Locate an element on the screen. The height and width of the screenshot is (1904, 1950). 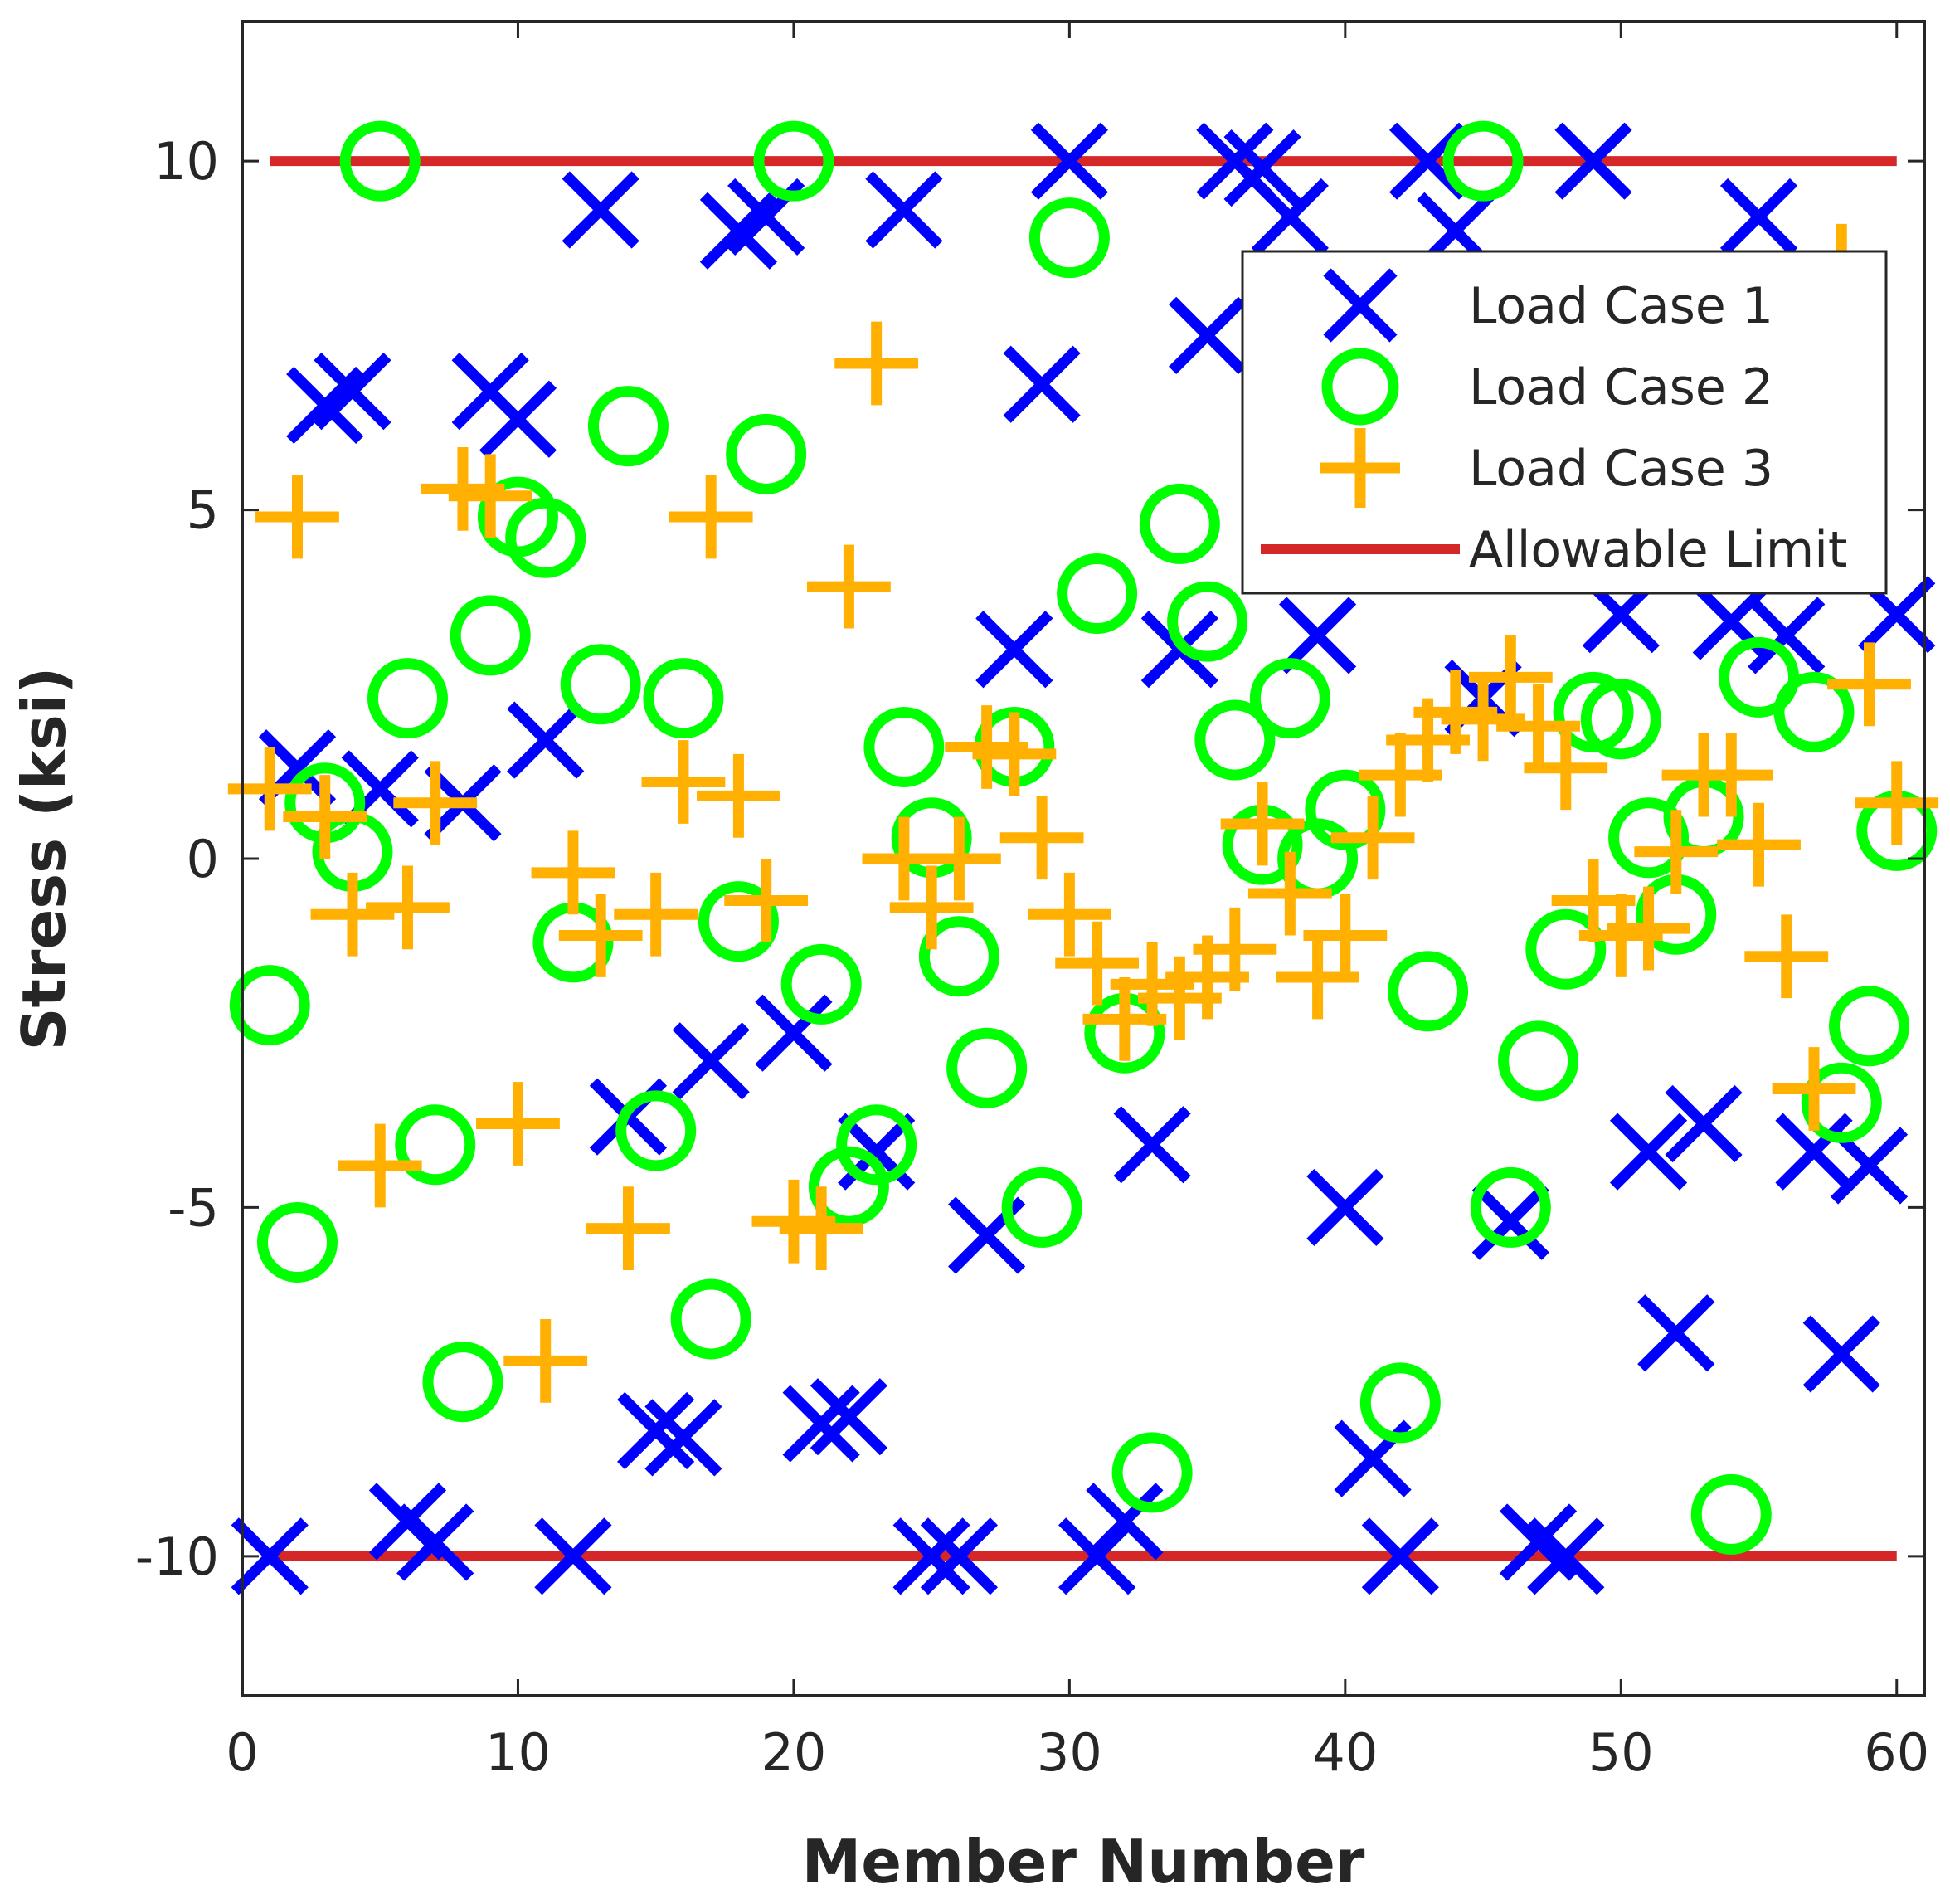
legend-label: Load Case 3 is located at coordinates (1621, 469).